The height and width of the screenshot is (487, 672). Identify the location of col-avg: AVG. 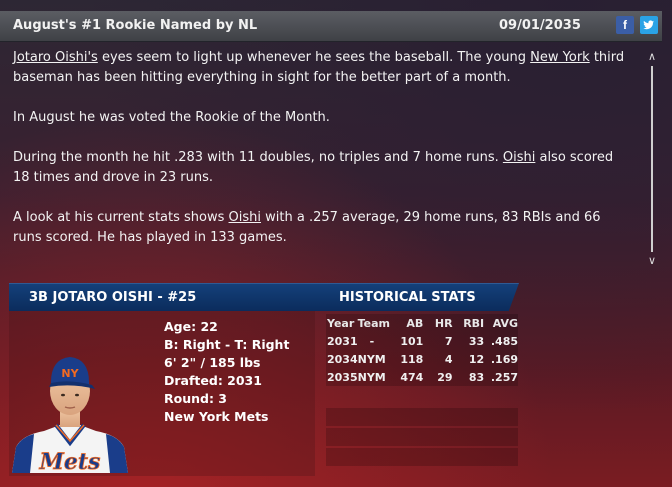
(505, 323).